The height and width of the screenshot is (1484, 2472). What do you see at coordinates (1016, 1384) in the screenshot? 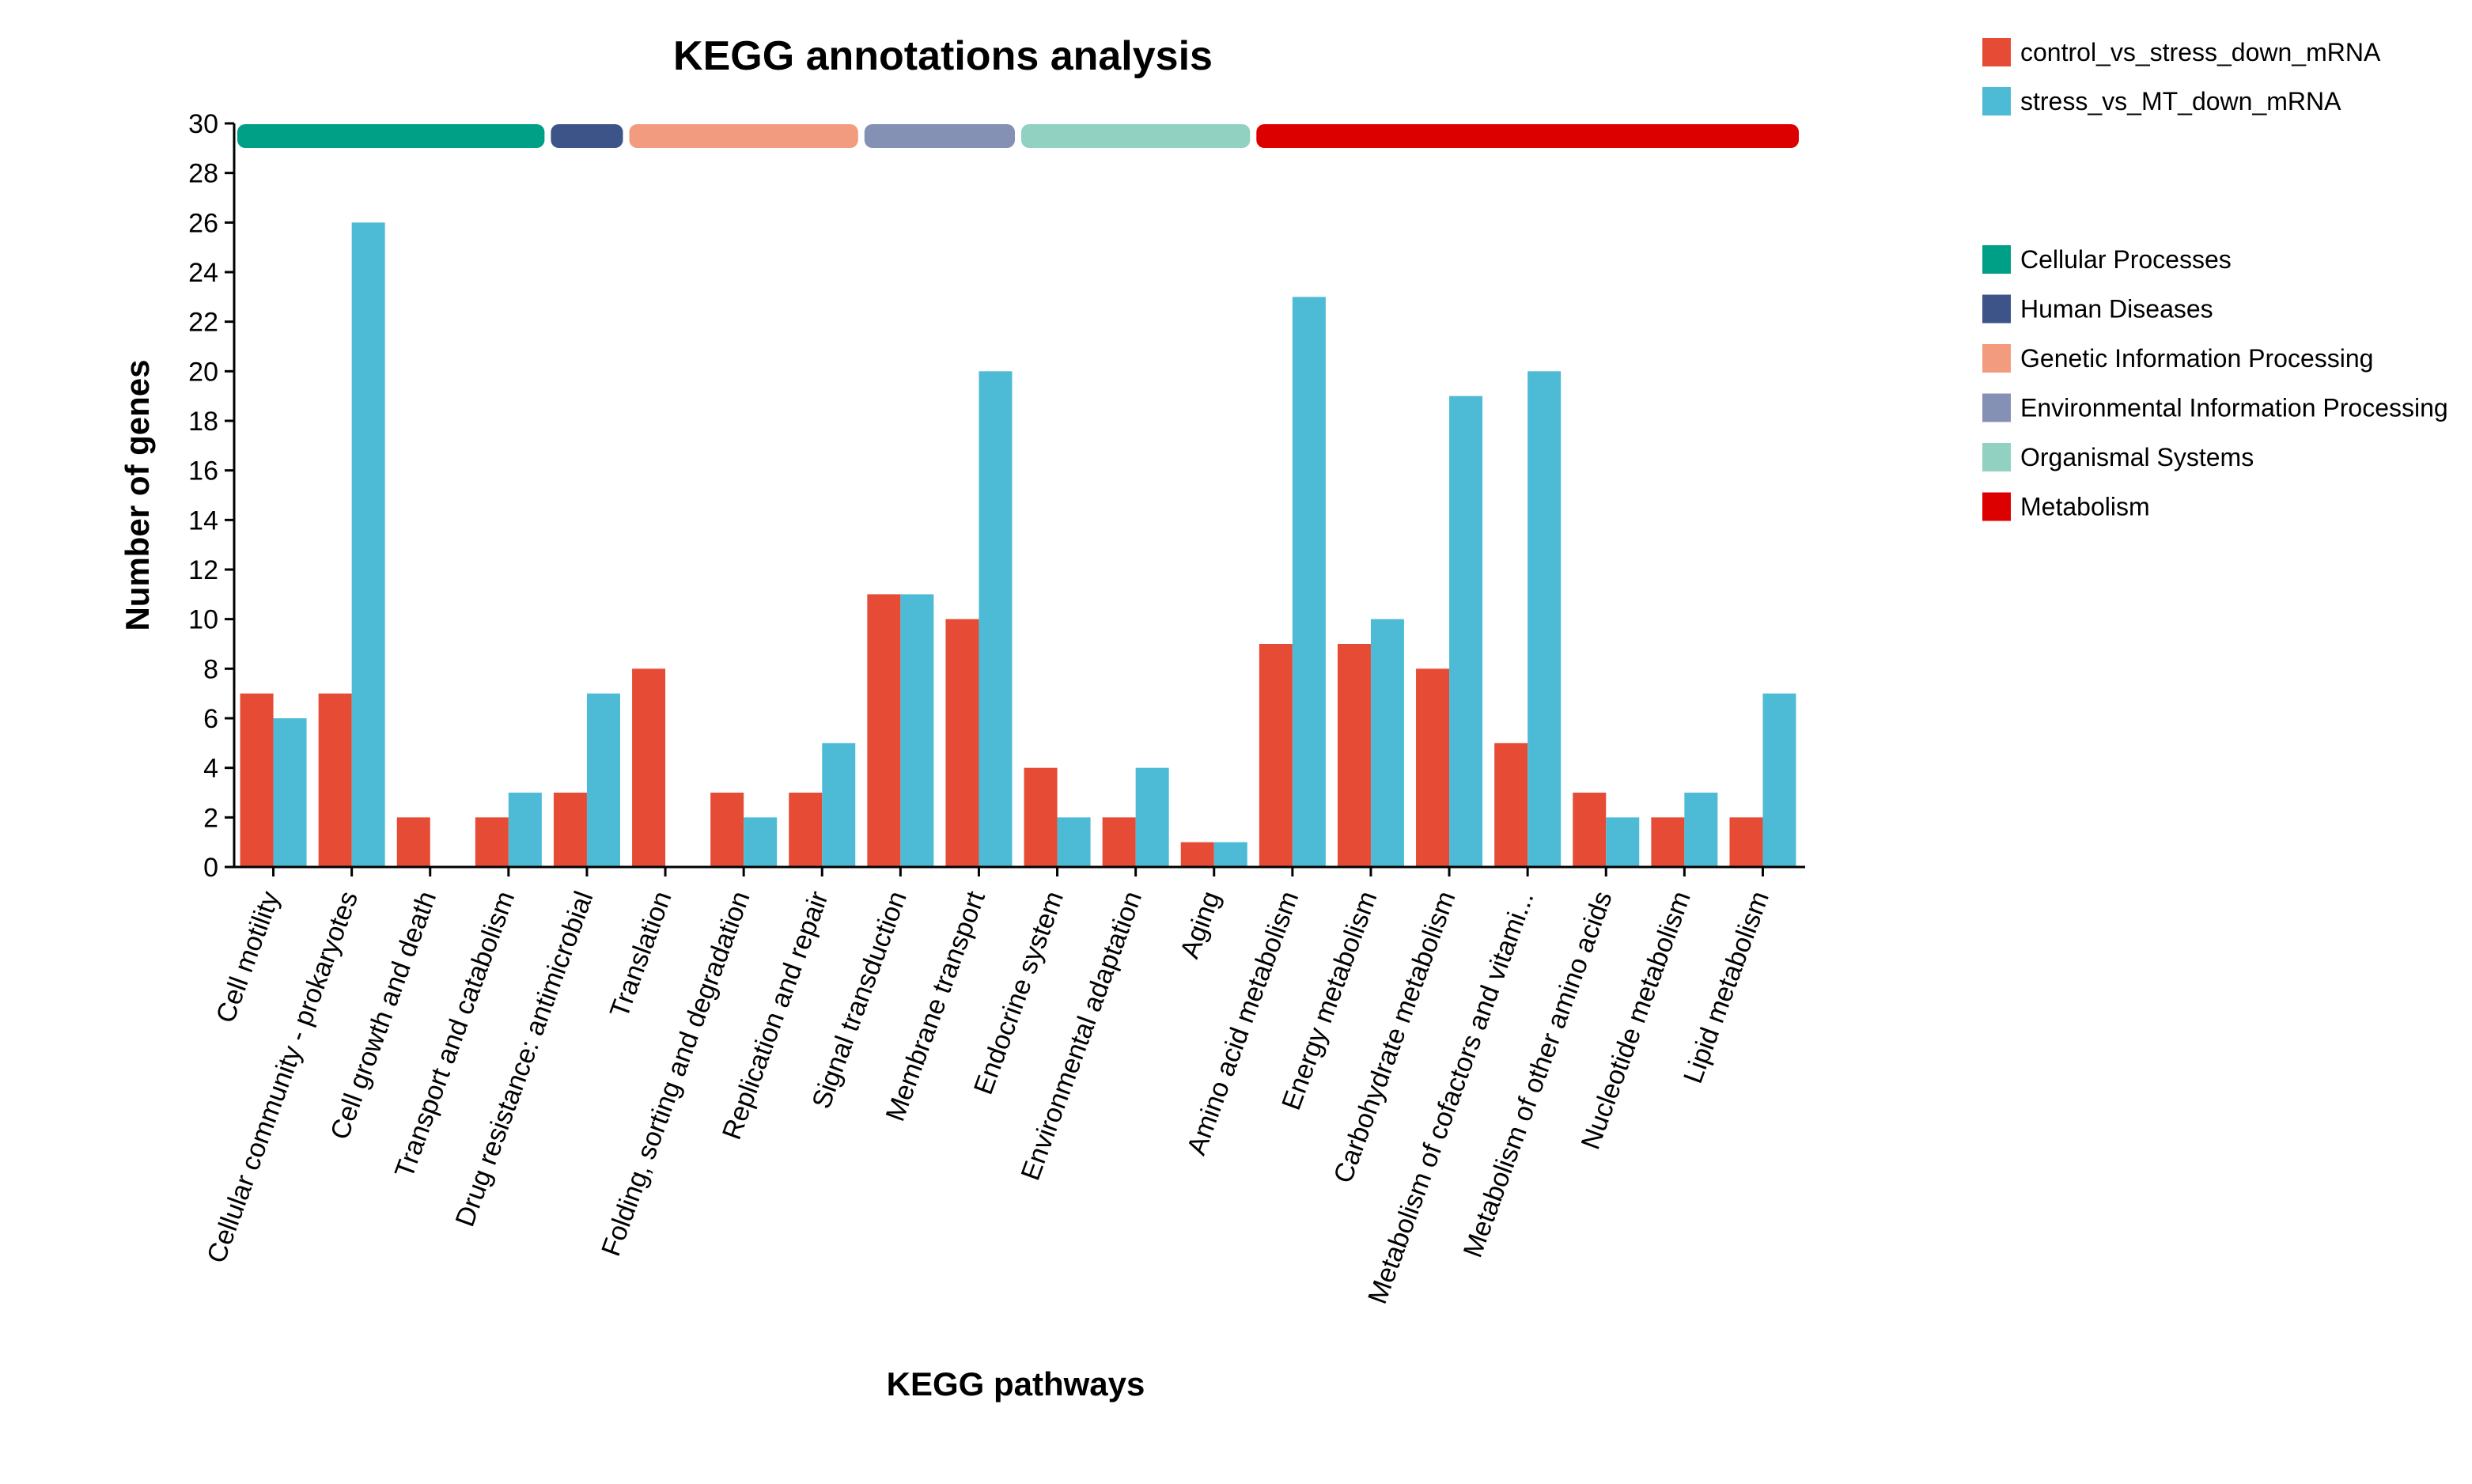
I see `x-axis-label: KEGG pathways` at bounding box center [1016, 1384].